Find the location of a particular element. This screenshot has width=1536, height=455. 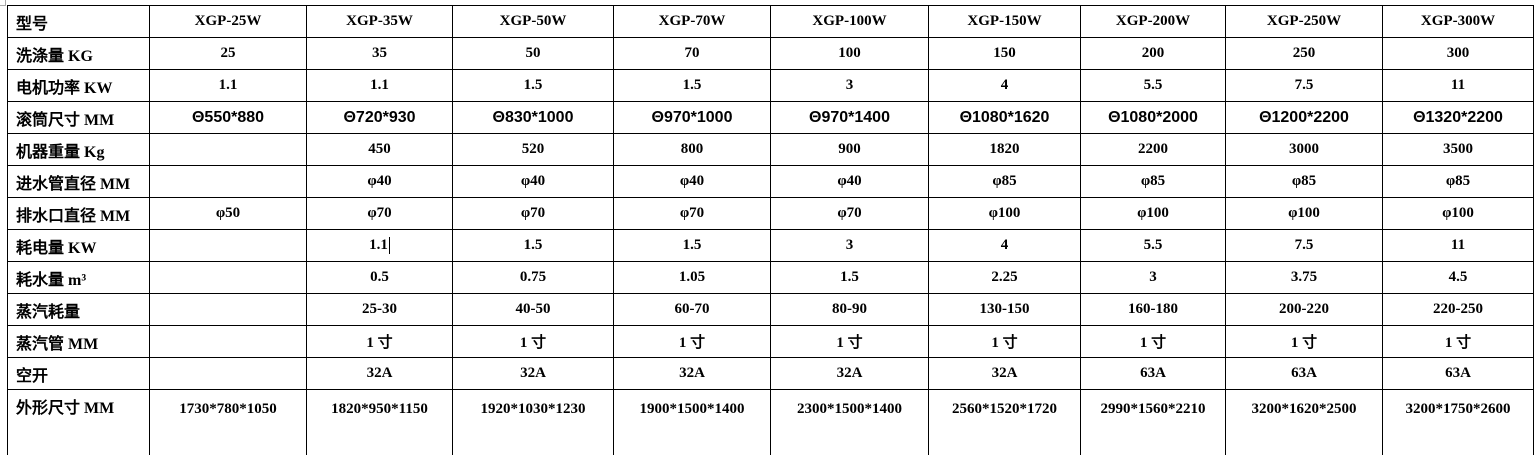

table-cell: Θ1080*2000 is located at coordinates (1153, 118).